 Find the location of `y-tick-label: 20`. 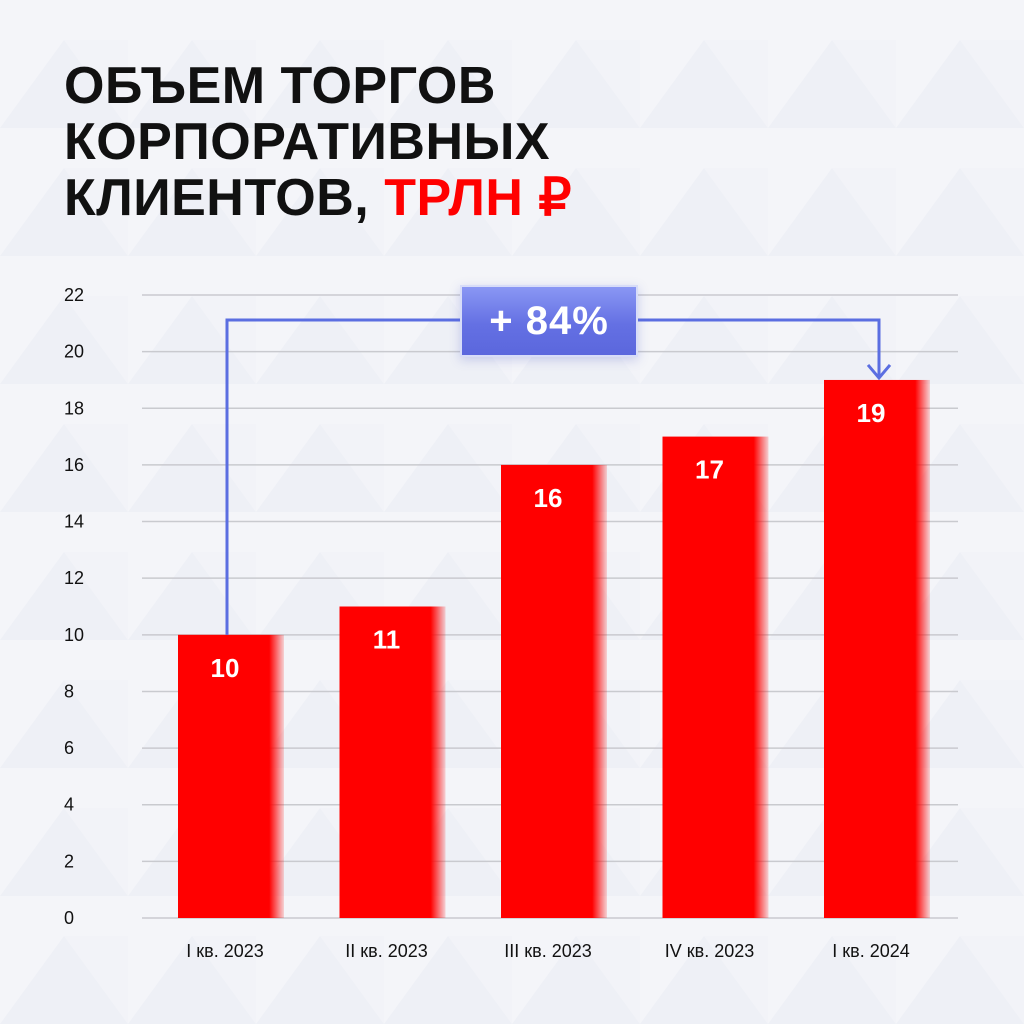

y-tick-label: 20 is located at coordinates (74, 352).